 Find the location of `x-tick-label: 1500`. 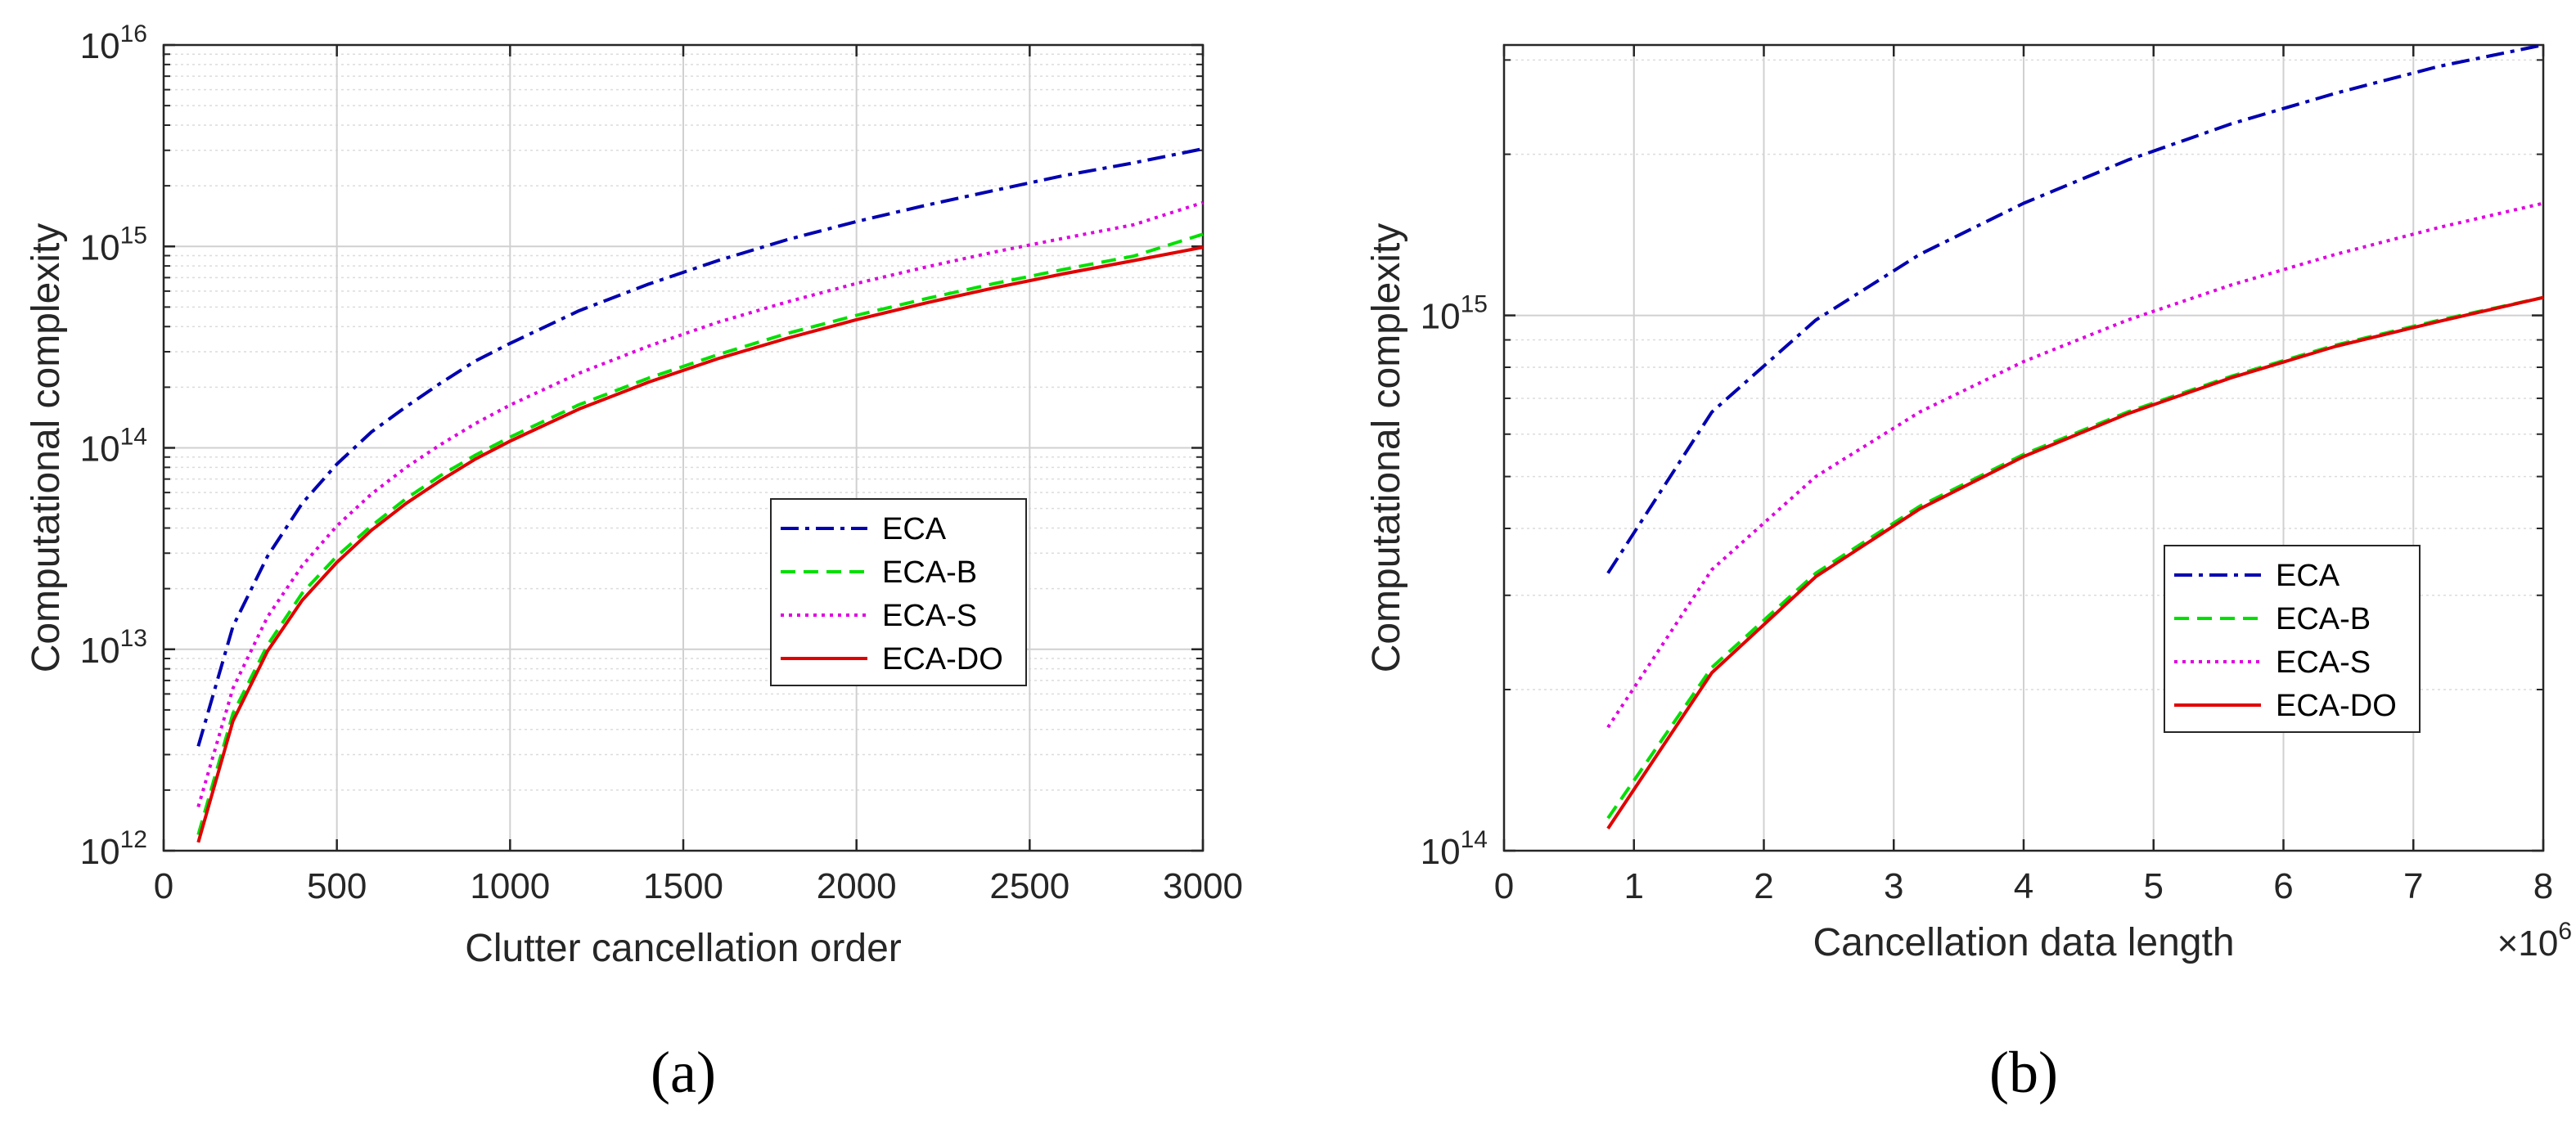

x-tick-label: 1500 is located at coordinates (683, 886).